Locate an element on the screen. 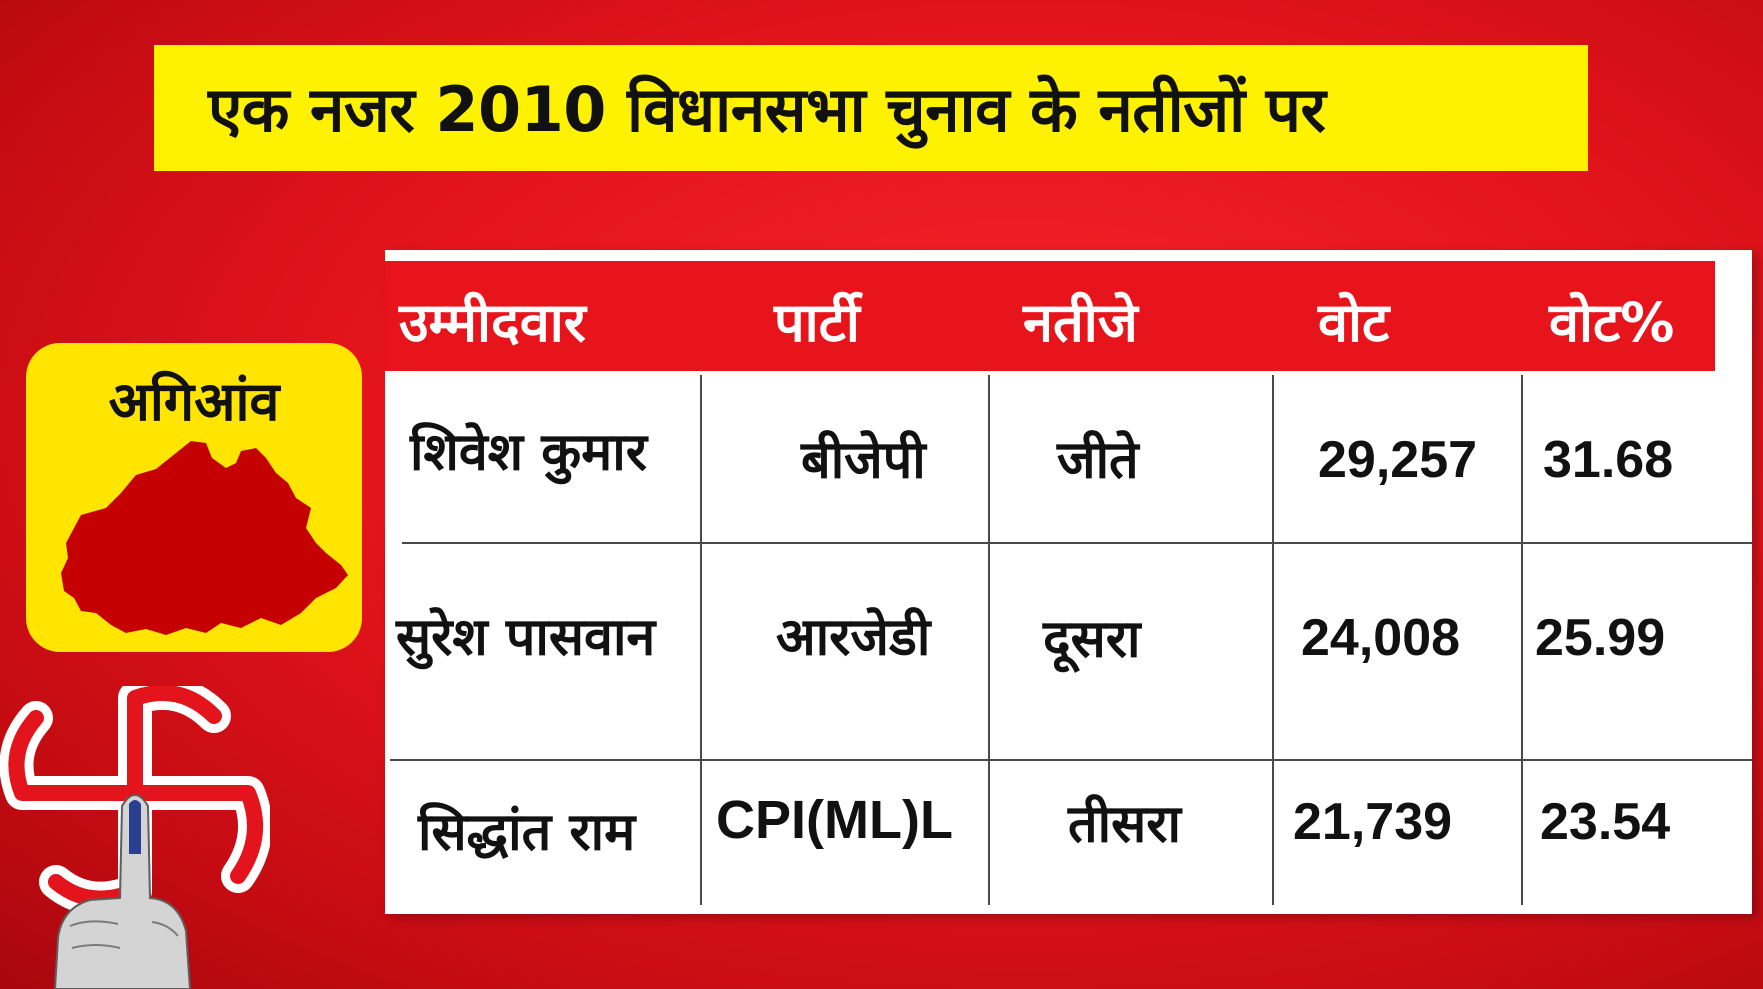 The height and width of the screenshot is (989, 1763). ink-mark-icon is located at coordinates (135, 827).